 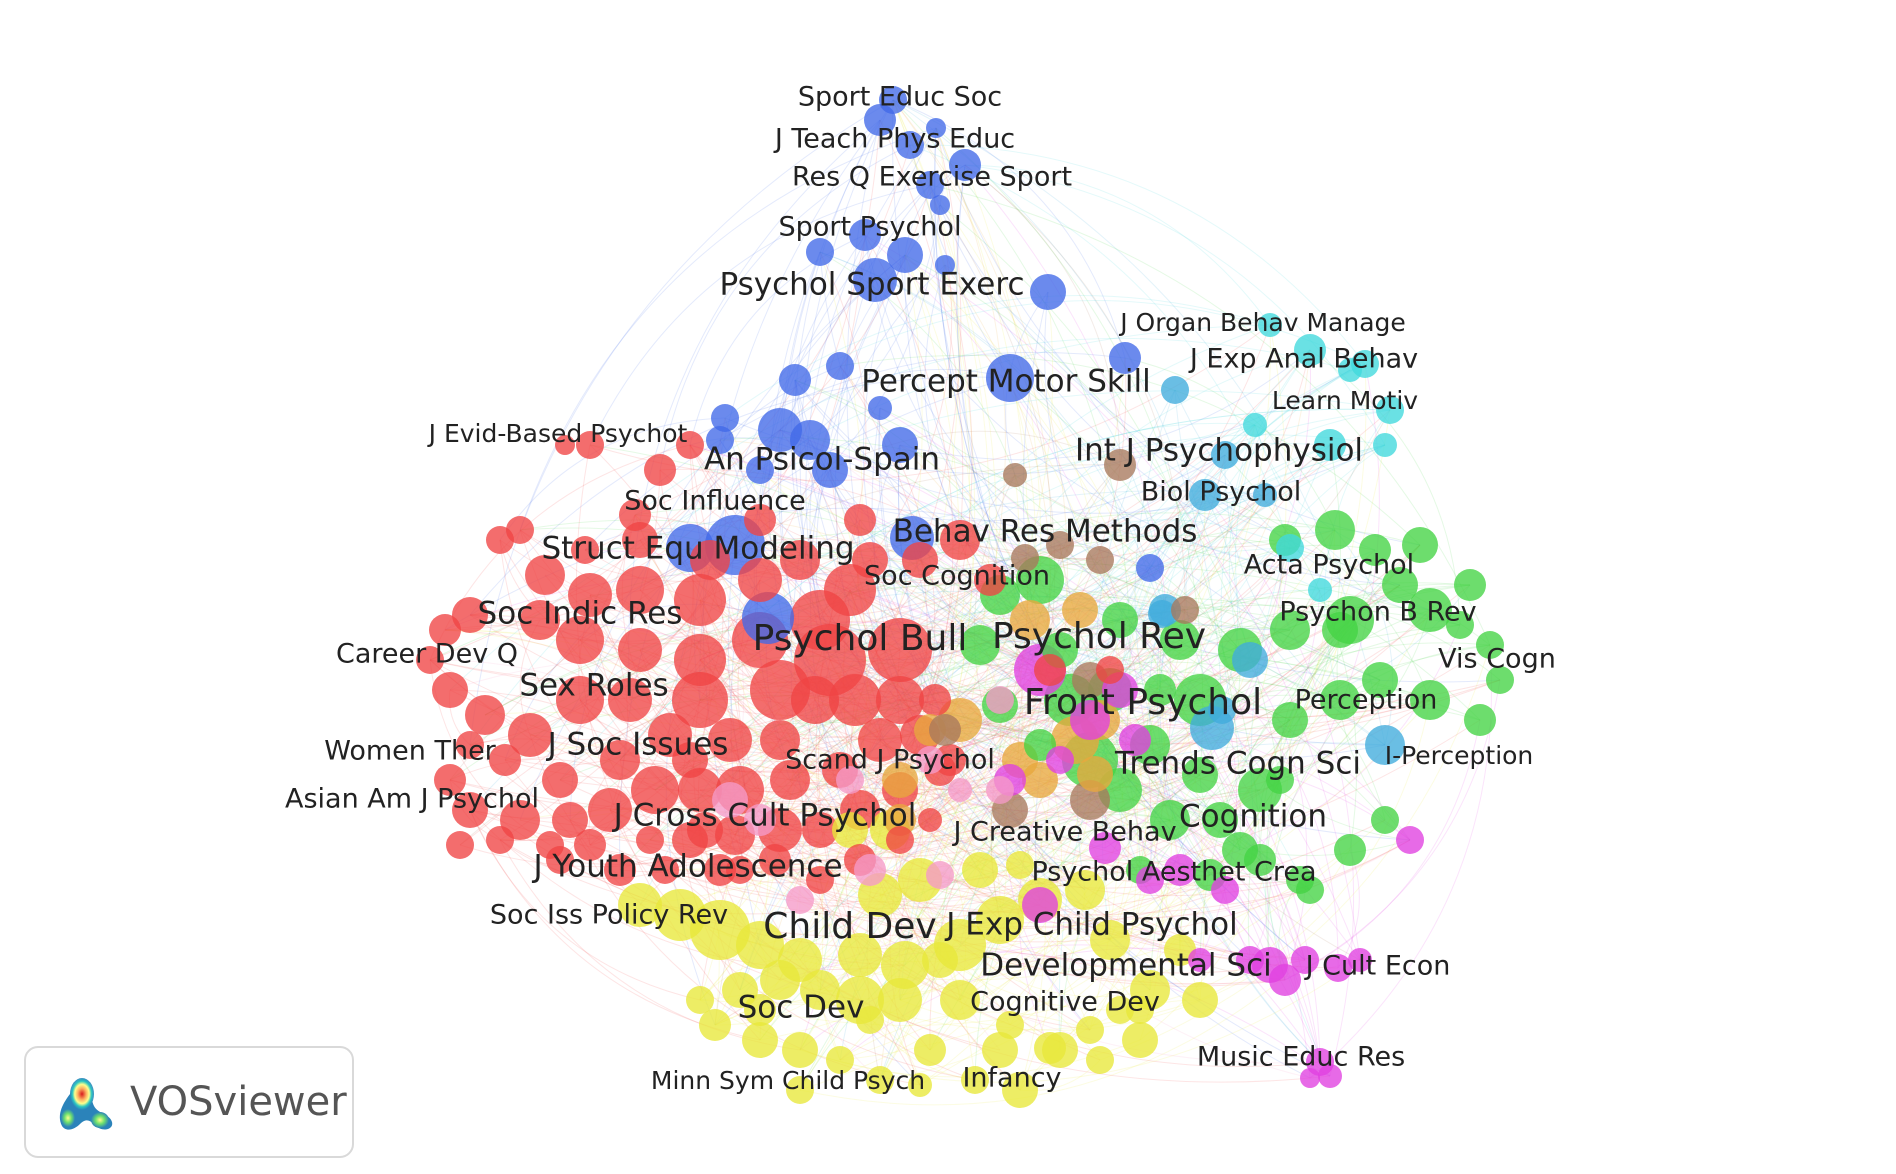 I want to click on journal-label: Women Ther, so click(x=410, y=751).